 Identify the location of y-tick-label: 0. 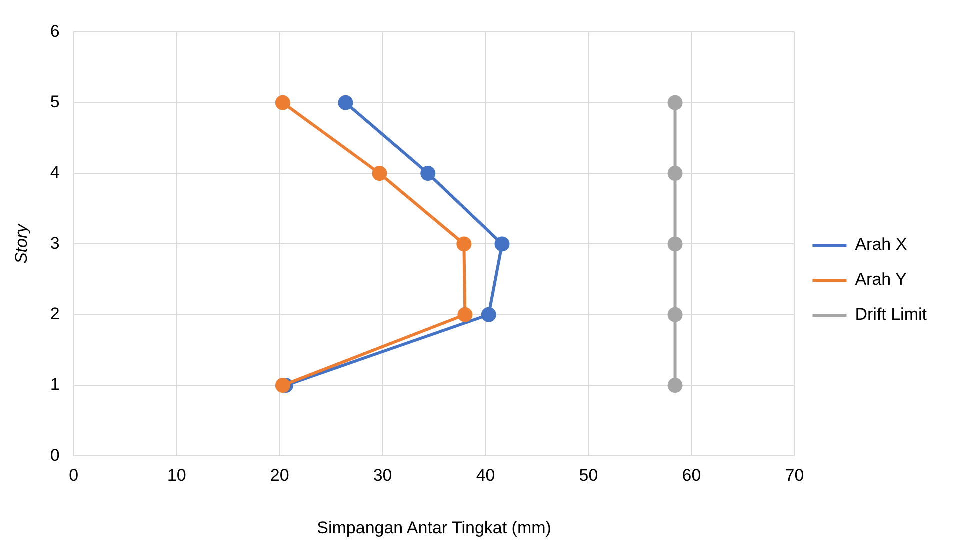
(55, 455).